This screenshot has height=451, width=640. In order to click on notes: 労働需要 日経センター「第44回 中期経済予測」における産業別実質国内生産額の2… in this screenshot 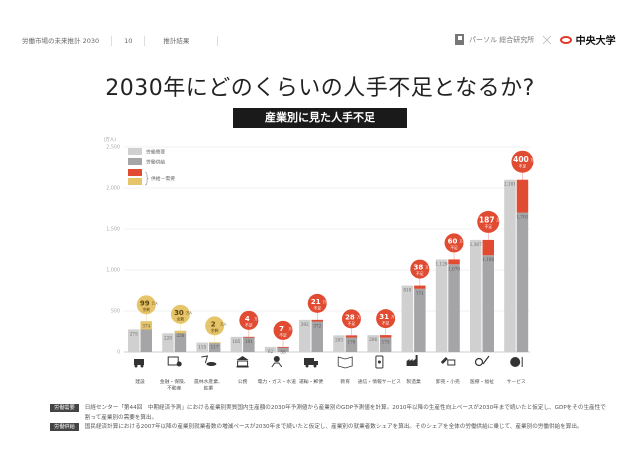, I will do `click(330, 418)`.